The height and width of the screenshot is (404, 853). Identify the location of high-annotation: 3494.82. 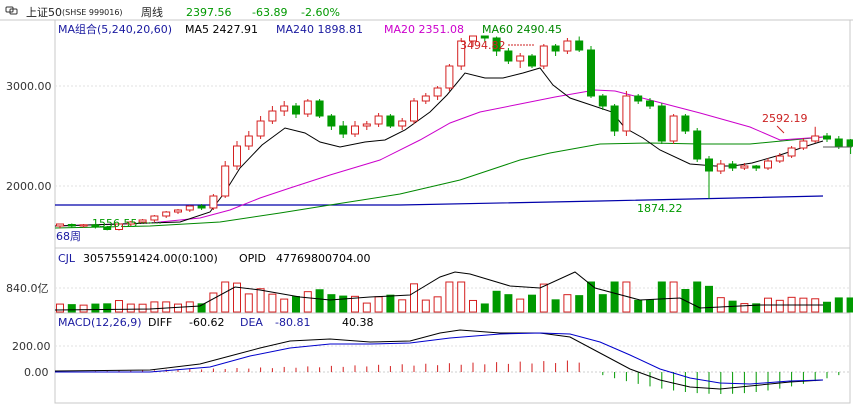
(483, 45).